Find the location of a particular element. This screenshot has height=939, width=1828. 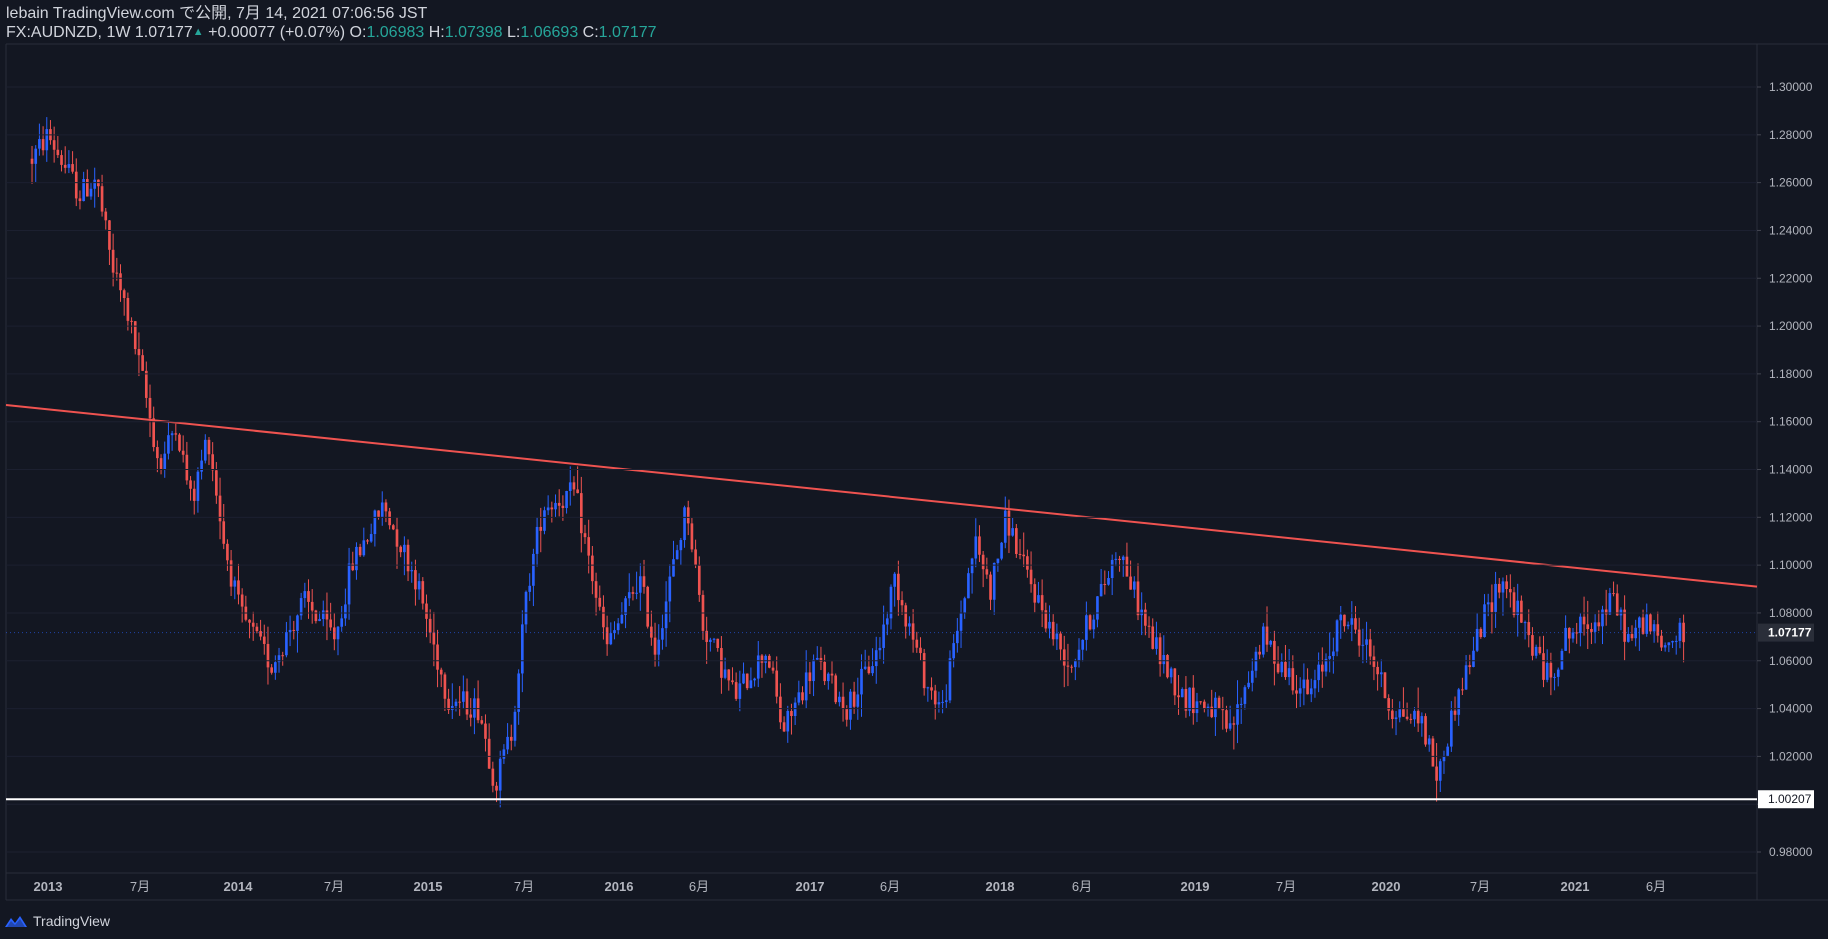

close-label: C: is located at coordinates (590, 32).